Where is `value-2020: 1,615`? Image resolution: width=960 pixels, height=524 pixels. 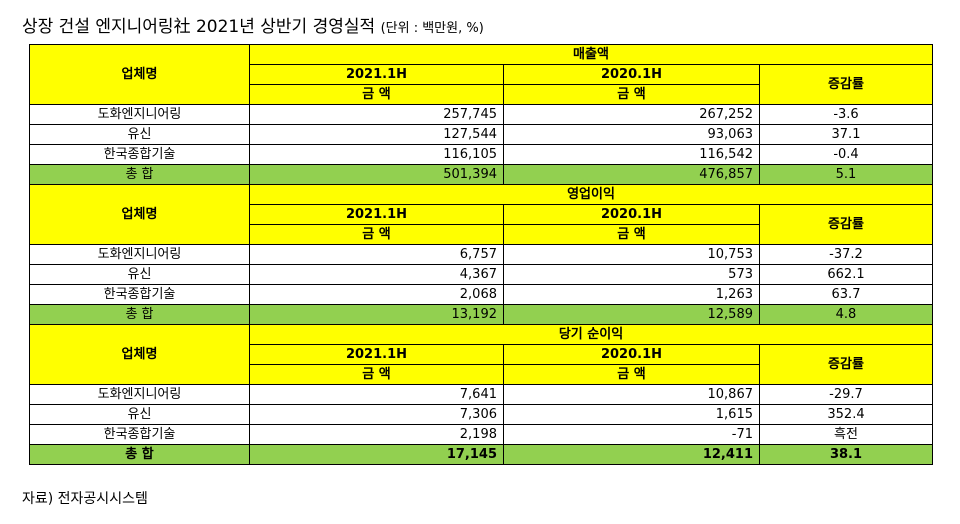
value-2020: 1,615 is located at coordinates (631, 414).